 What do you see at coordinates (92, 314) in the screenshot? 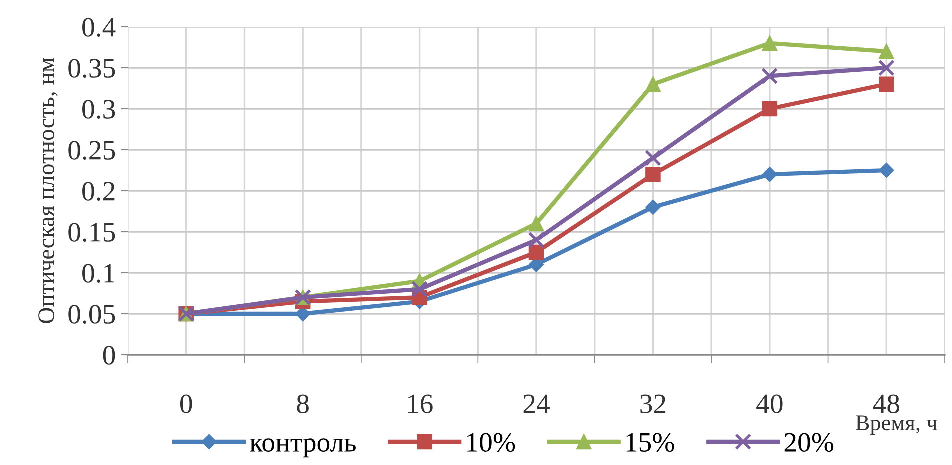
I see `y-tick-label: 0.05` at bounding box center [92, 314].